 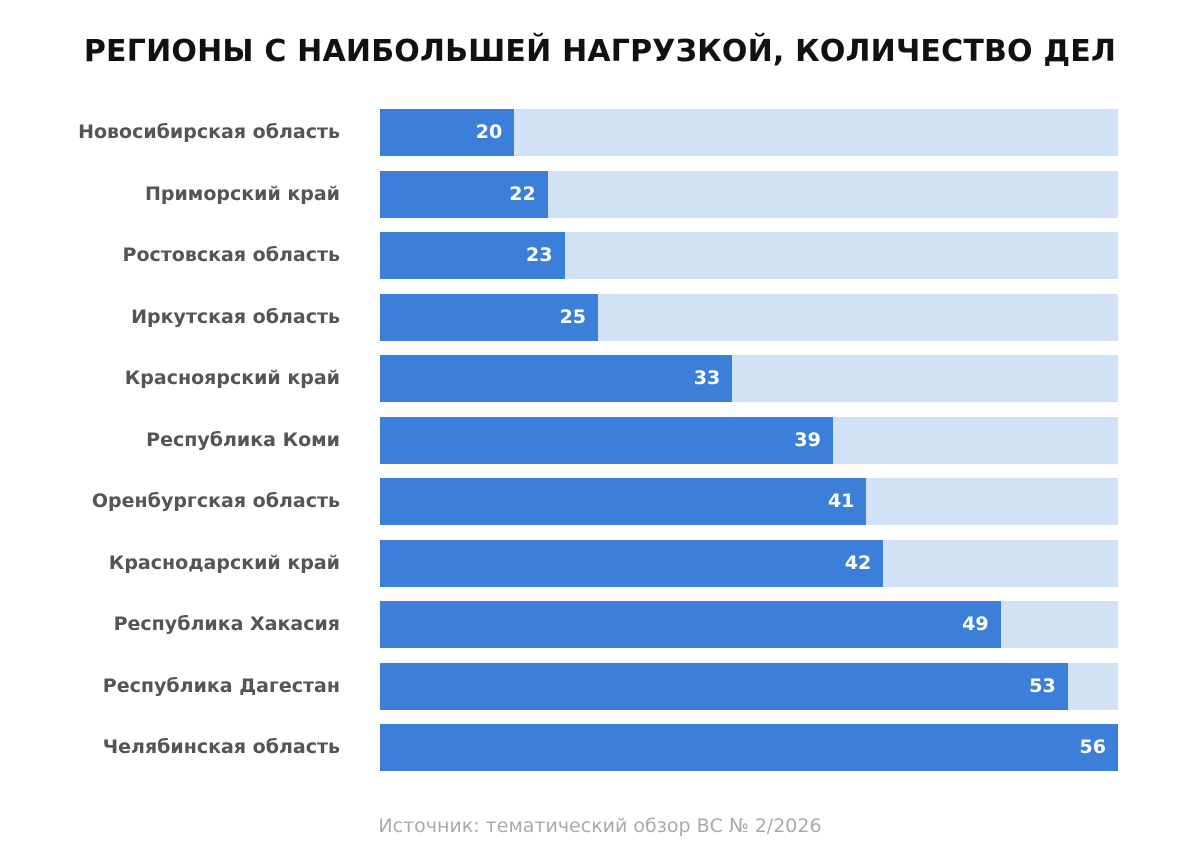 I want to click on value-label: 39, so click(x=807, y=439).